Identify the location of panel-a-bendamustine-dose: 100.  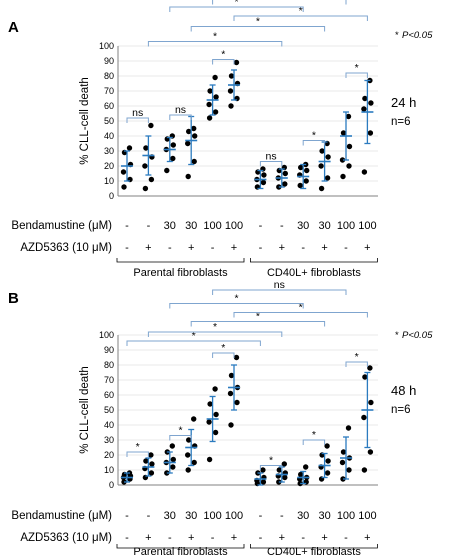
(367, 226).